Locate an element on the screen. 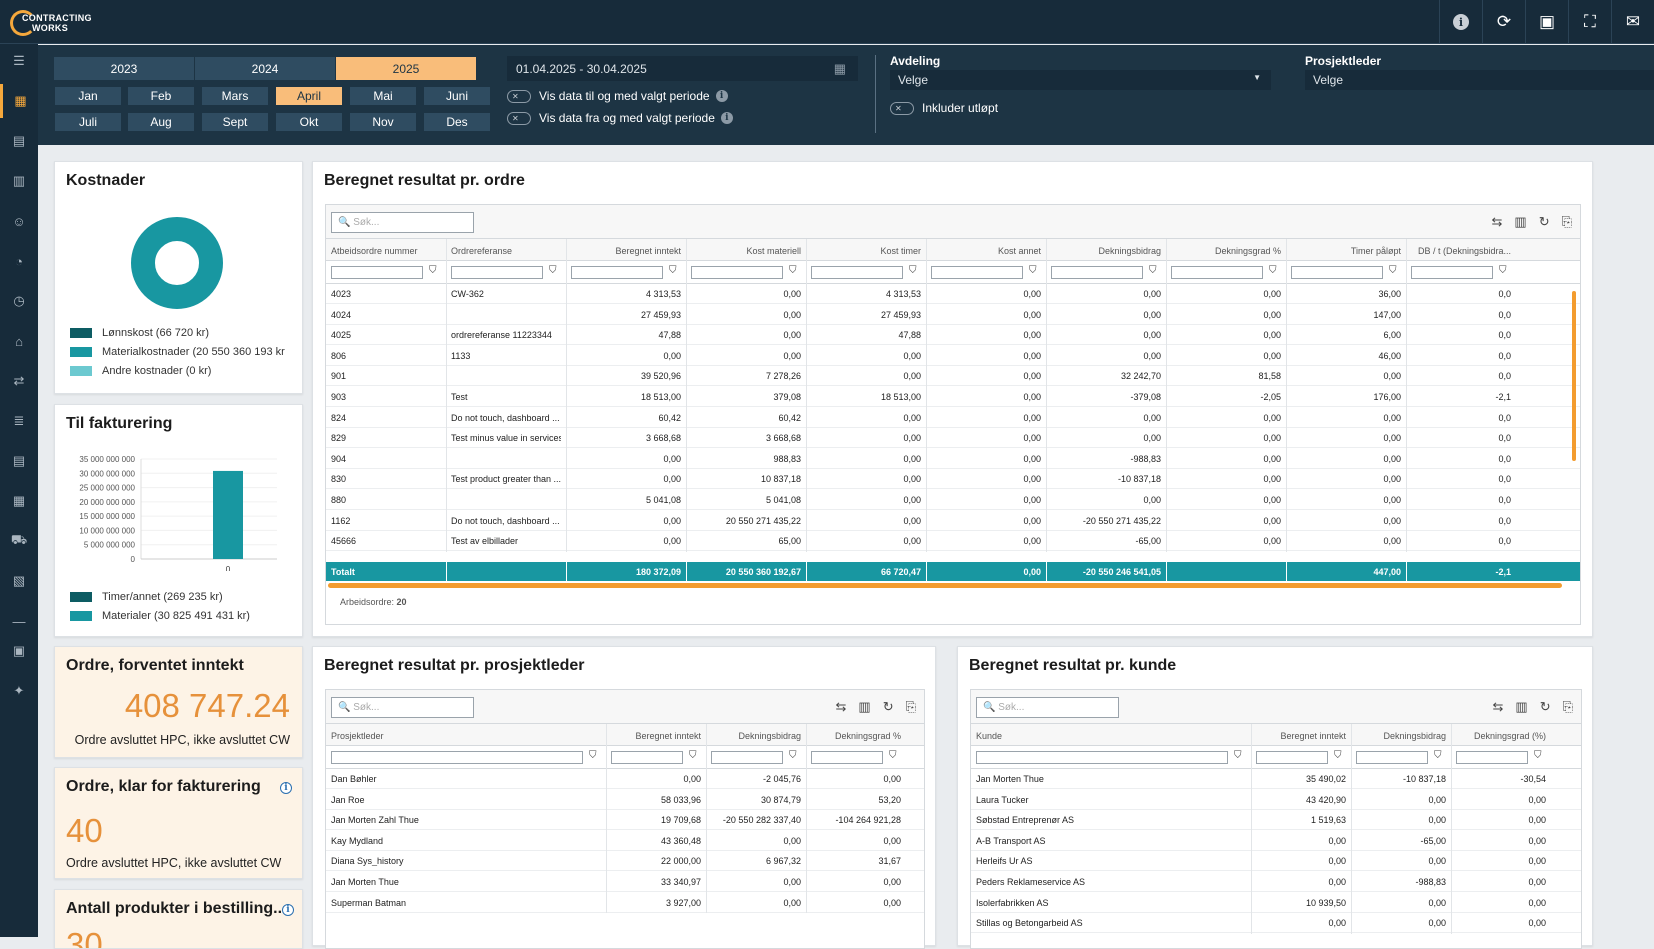 This screenshot has height=949, width=1654. invoice-icon: ▤ is located at coordinates (19, 461).